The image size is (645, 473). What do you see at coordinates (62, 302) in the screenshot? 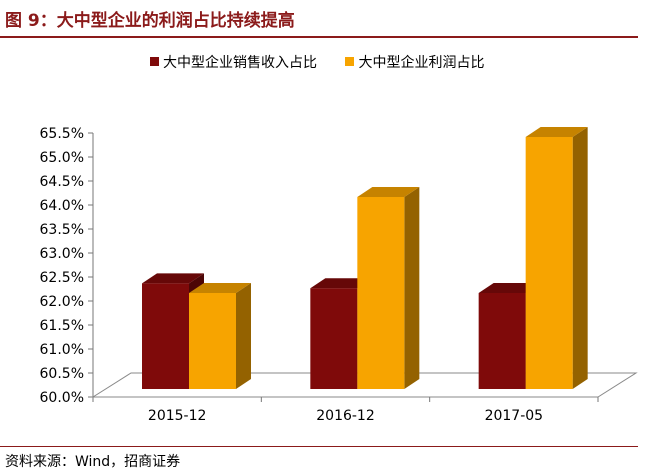
I see `y-tick-label: 62.0%` at bounding box center [62, 302].